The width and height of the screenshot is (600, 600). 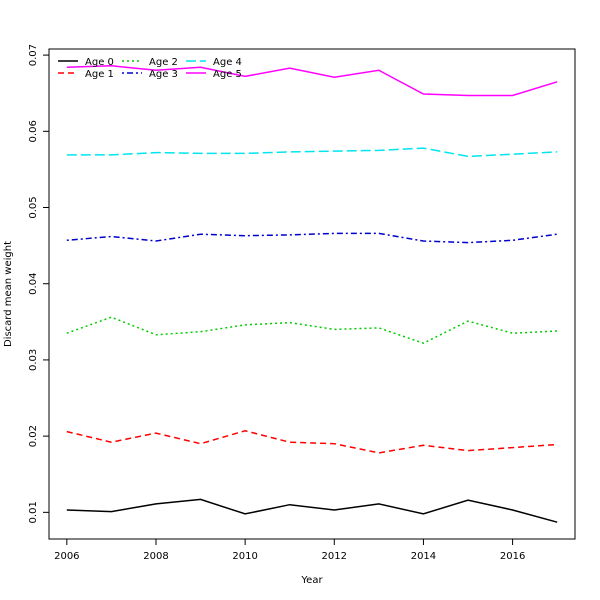 What do you see at coordinates (244, 556) in the screenshot?
I see `x-tick-label-2010: 2010` at bounding box center [244, 556].